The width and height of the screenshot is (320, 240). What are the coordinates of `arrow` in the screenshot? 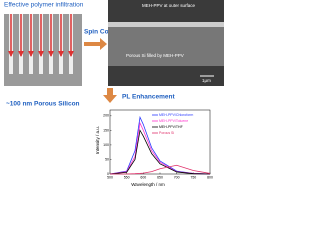 It's located at (95, 44).